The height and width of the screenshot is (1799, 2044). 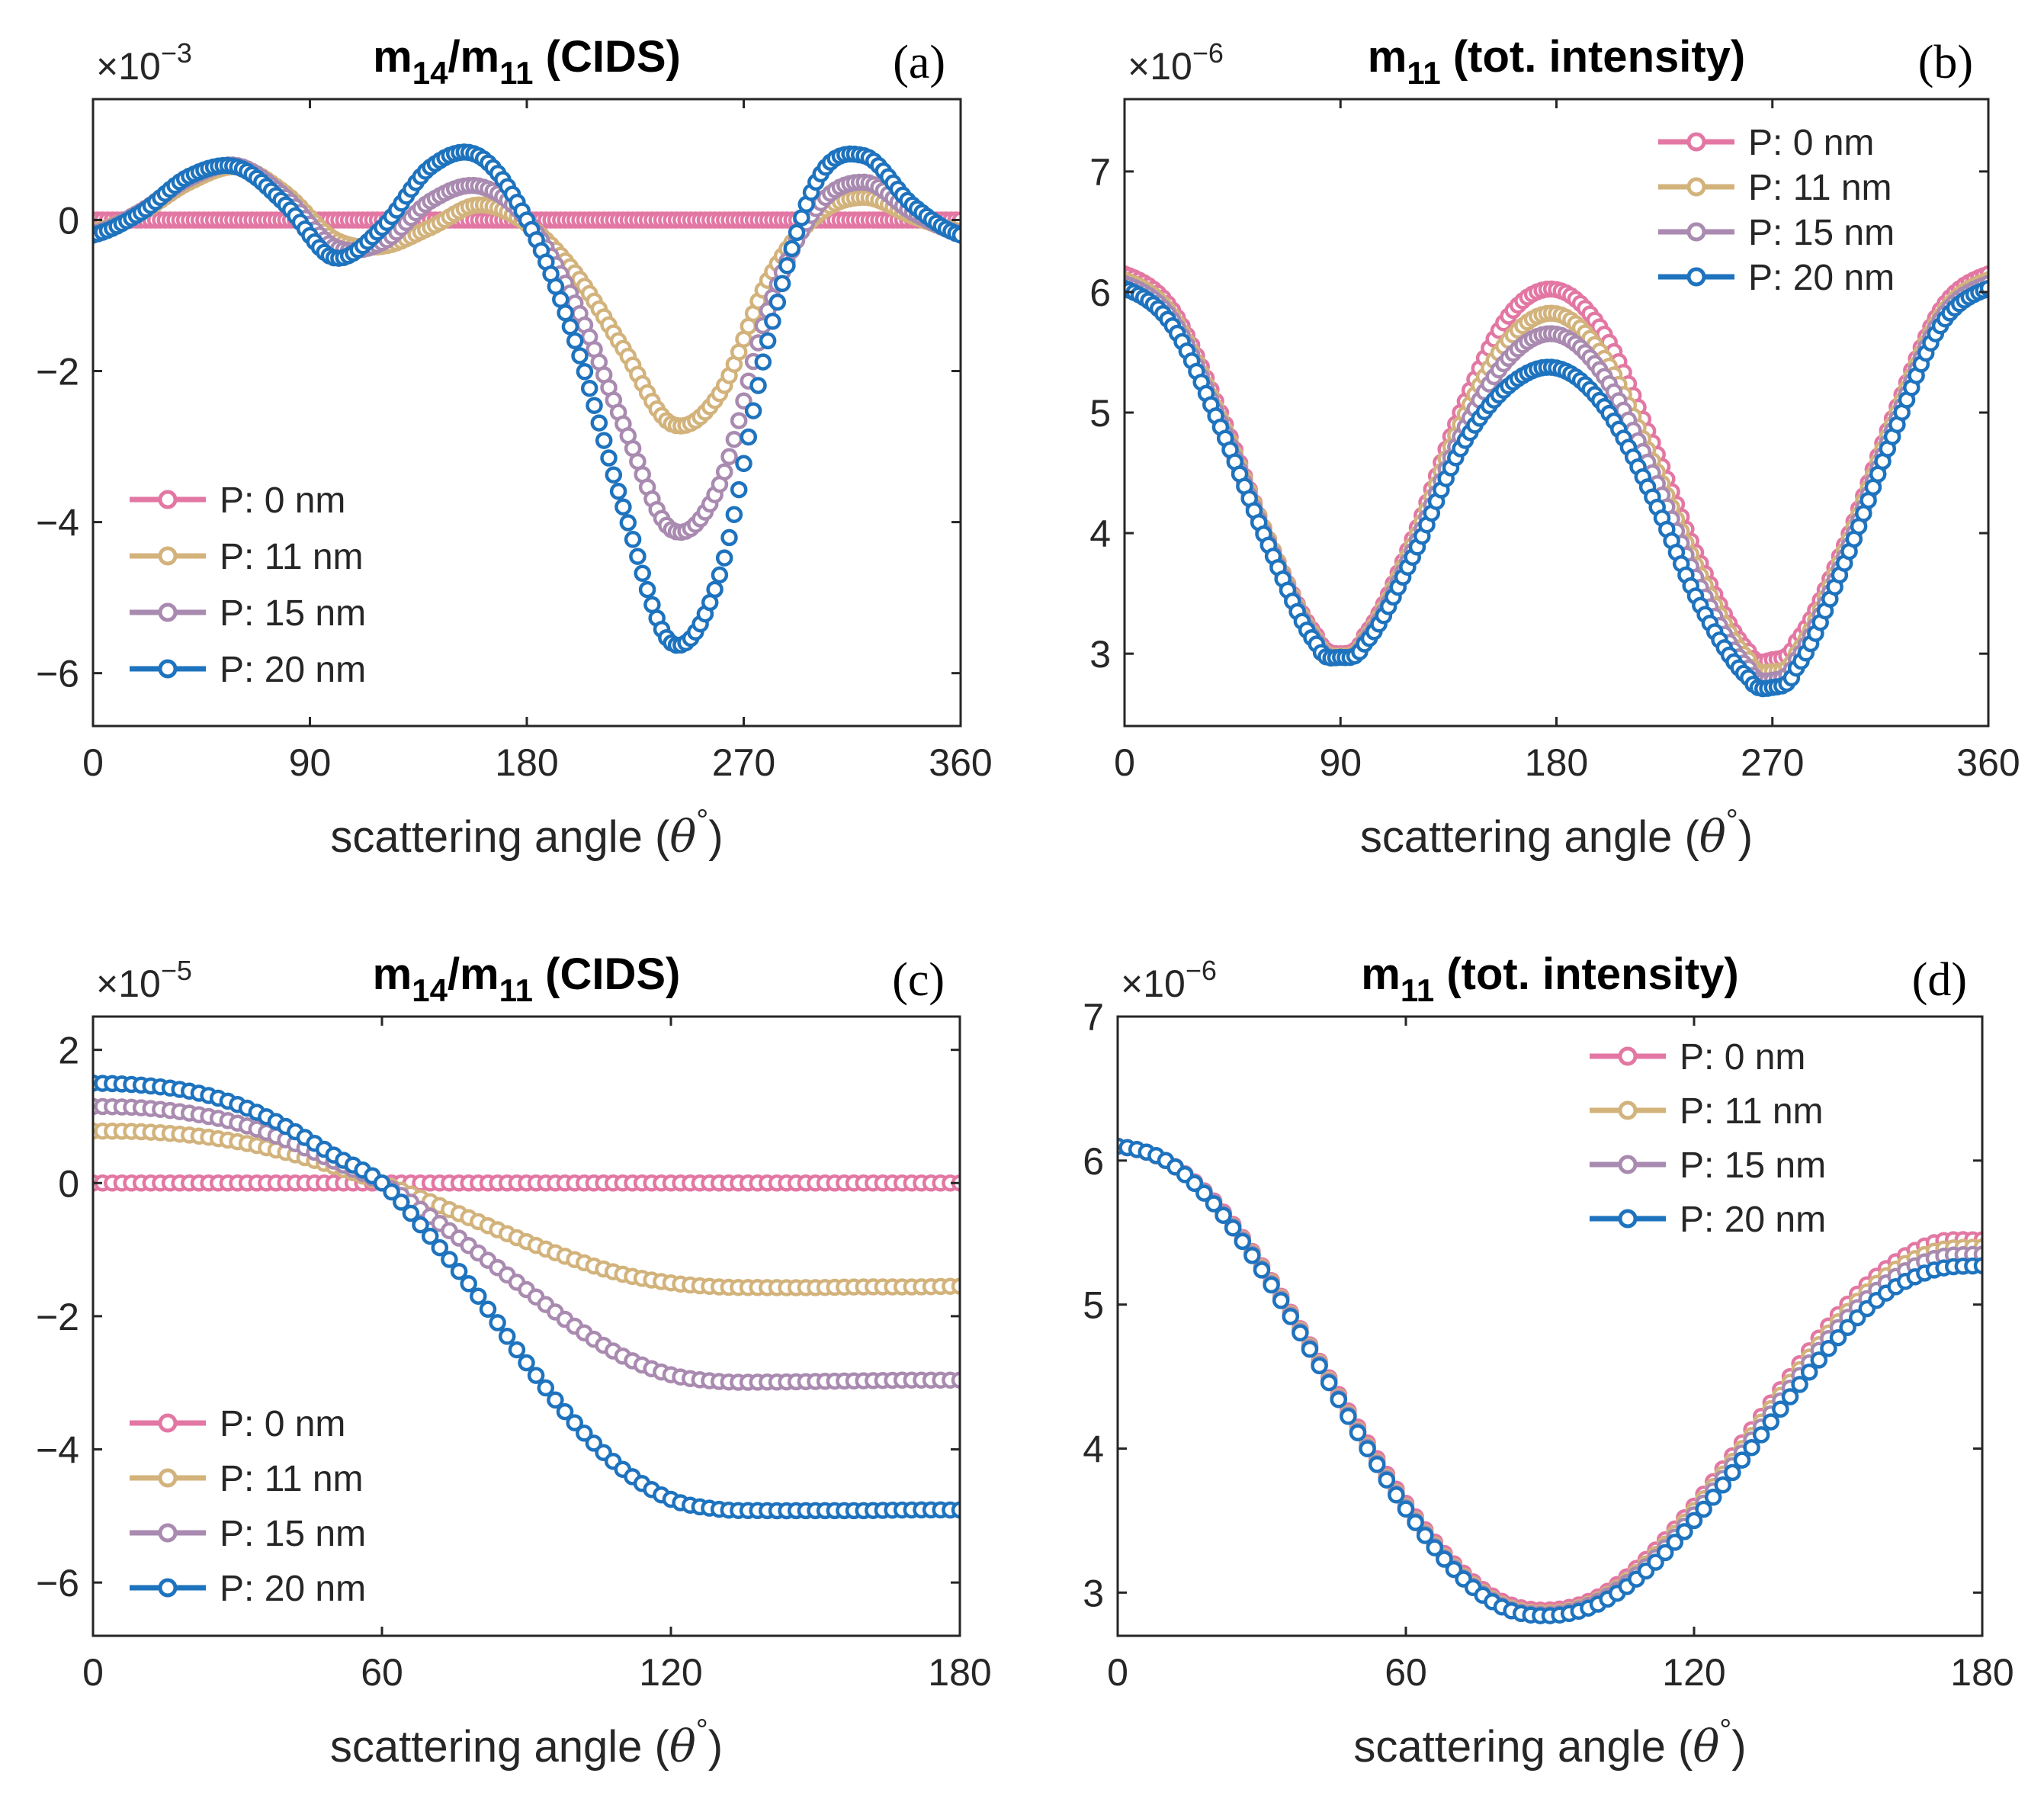 I want to click on series-0-markers, so click(x=526, y=1183).